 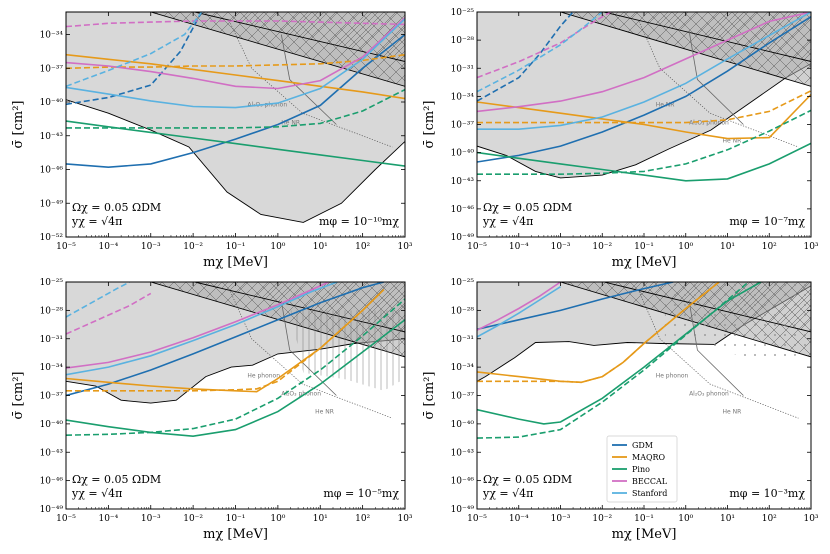 I want to click on legend-entry-maqro: MAQRO, so click(x=649, y=457).